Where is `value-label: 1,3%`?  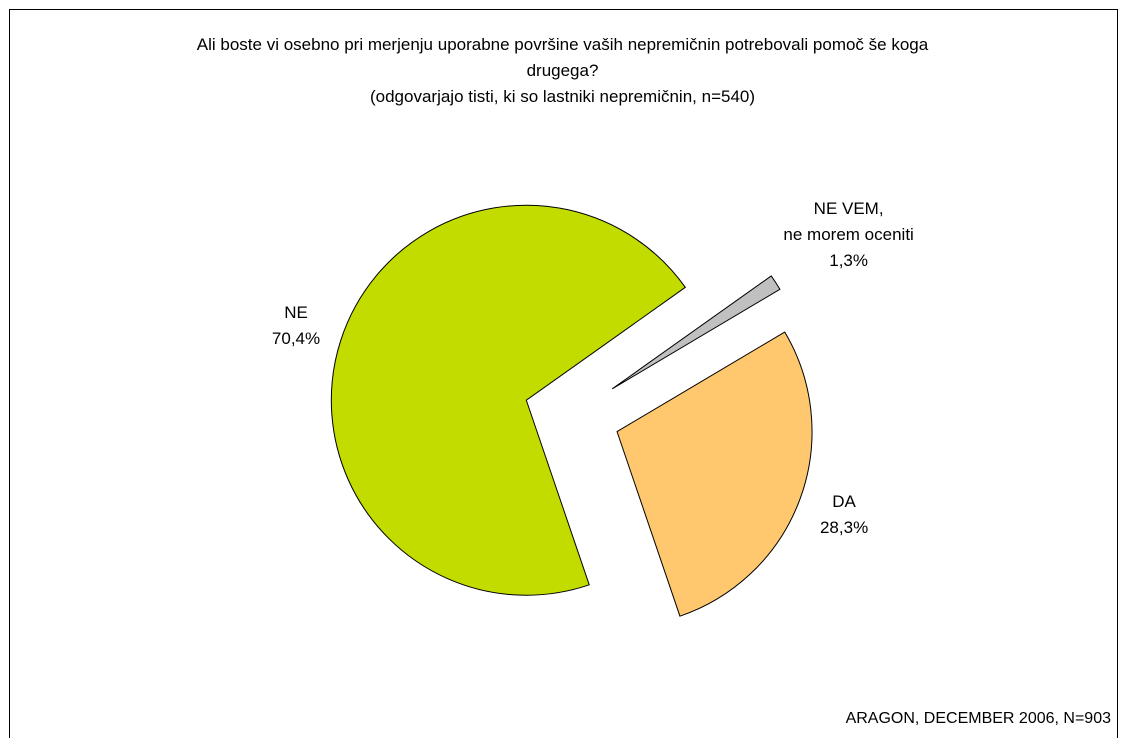 value-label: 1,3% is located at coordinates (848, 261).